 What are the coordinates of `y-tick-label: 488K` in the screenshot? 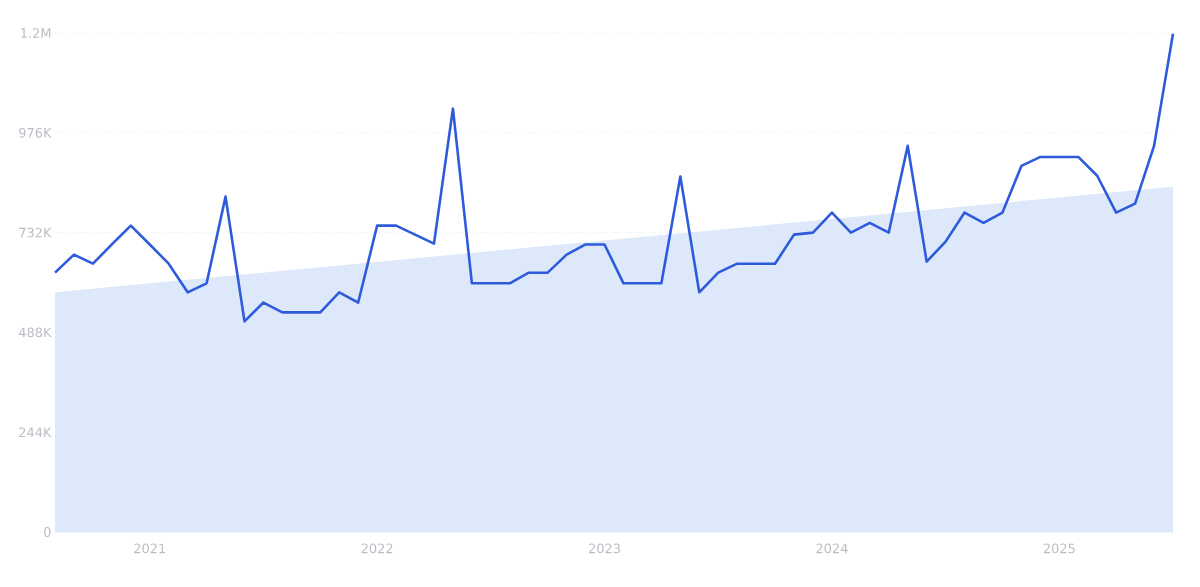 It's located at (35, 332).